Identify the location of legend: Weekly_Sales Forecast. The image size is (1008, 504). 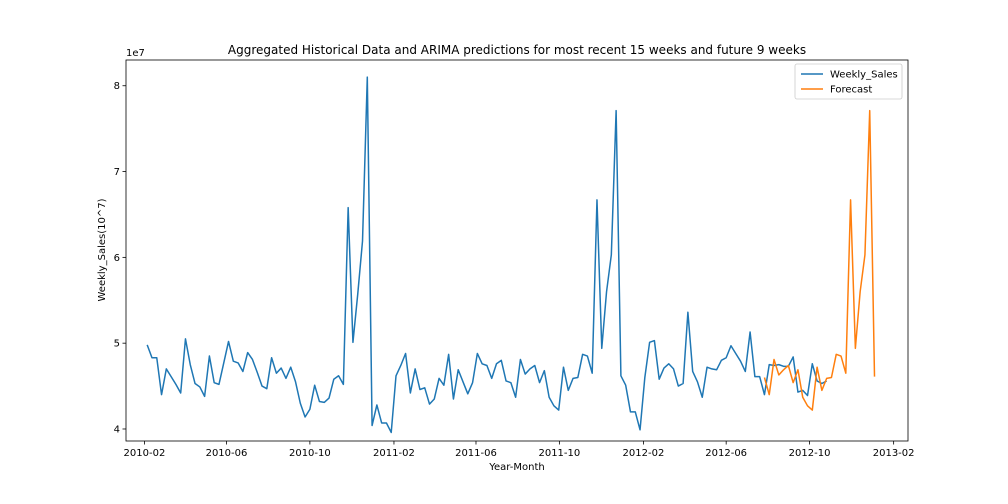
(848, 81).